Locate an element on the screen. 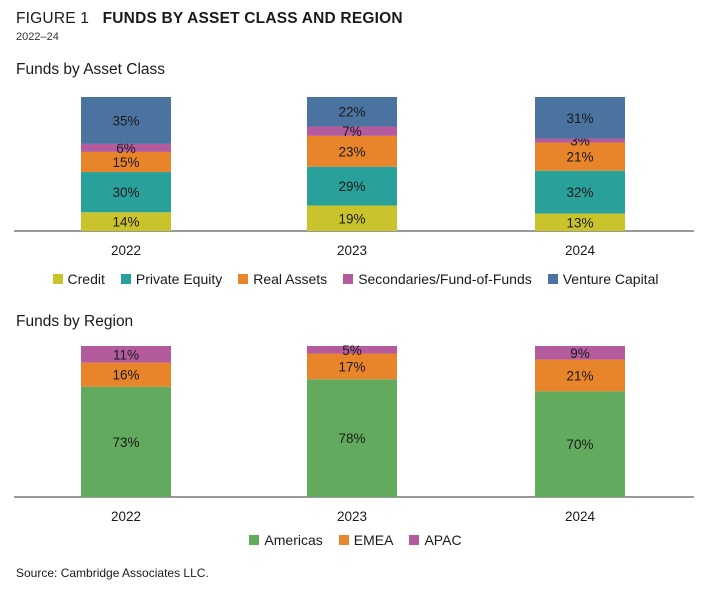 The height and width of the screenshot is (595, 711). data-label: 11% is located at coordinates (126, 354).